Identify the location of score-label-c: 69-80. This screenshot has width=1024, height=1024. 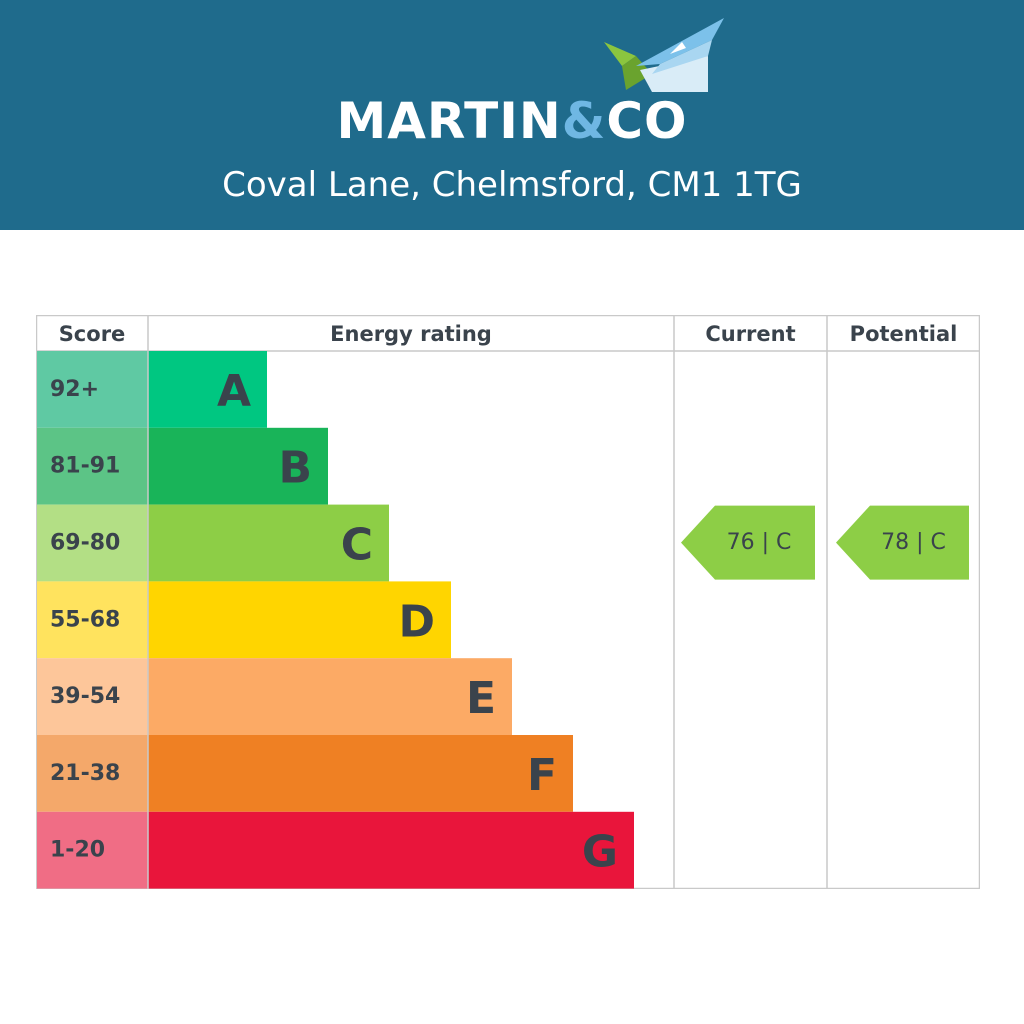
(85, 543).